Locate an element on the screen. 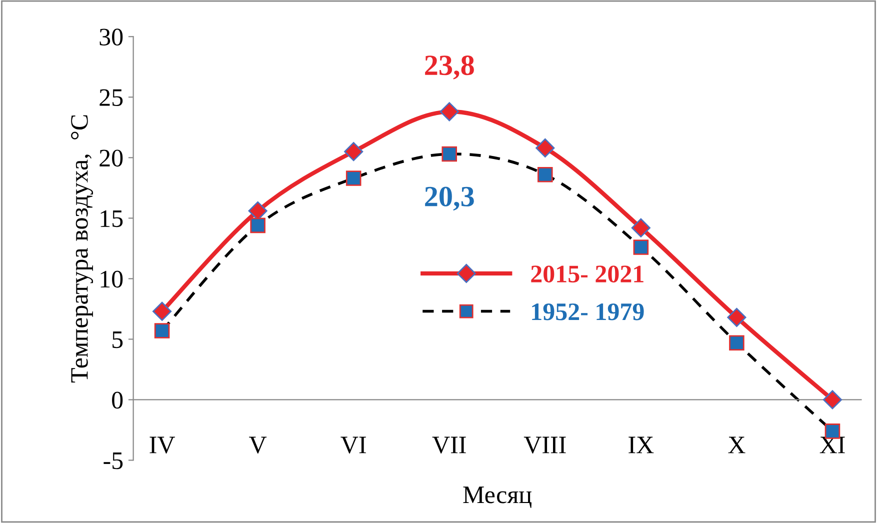  y-tick-label: 15 is located at coordinates (111, 219).